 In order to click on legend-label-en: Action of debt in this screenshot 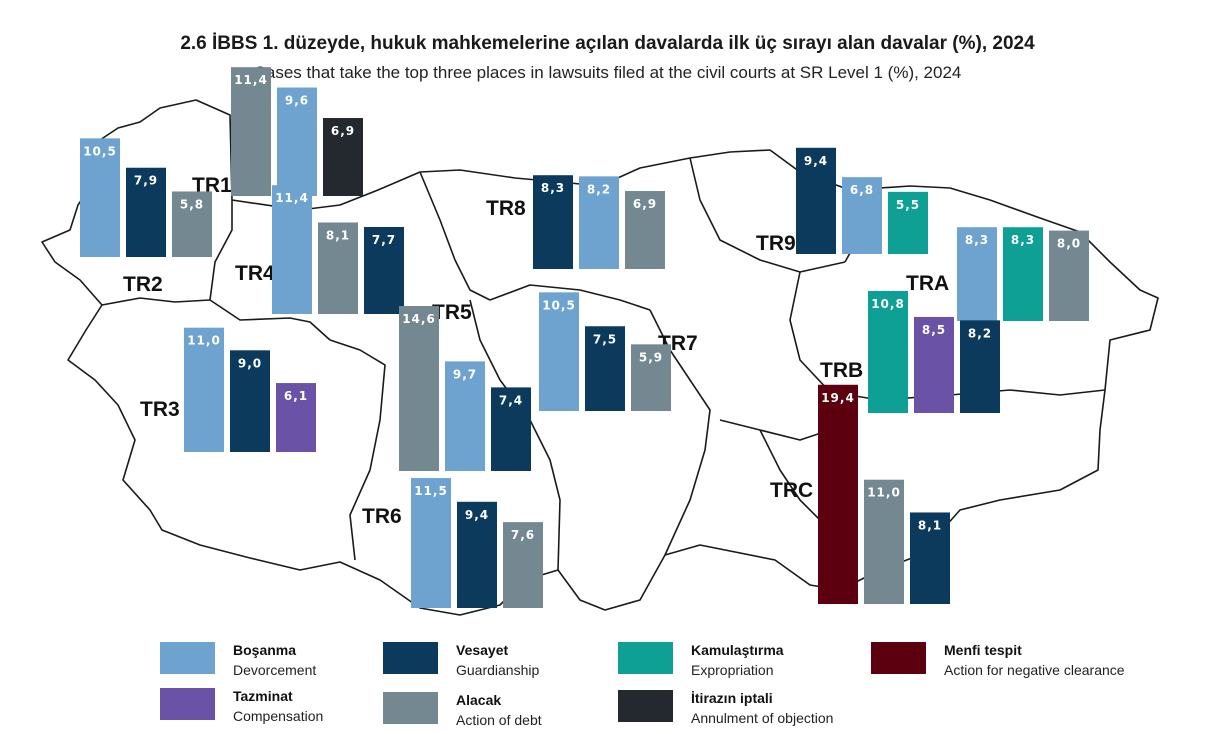, I will do `click(499, 720)`.